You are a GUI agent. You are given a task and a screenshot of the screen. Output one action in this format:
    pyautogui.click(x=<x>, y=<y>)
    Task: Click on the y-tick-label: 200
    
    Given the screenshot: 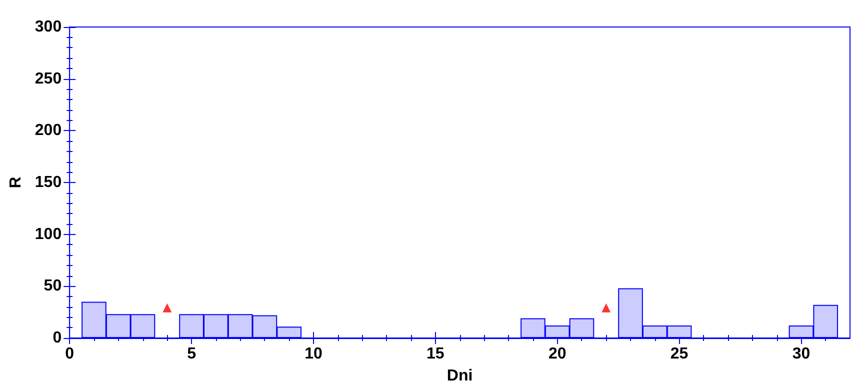 What is the action you would take?
    pyautogui.click(x=48, y=131)
    